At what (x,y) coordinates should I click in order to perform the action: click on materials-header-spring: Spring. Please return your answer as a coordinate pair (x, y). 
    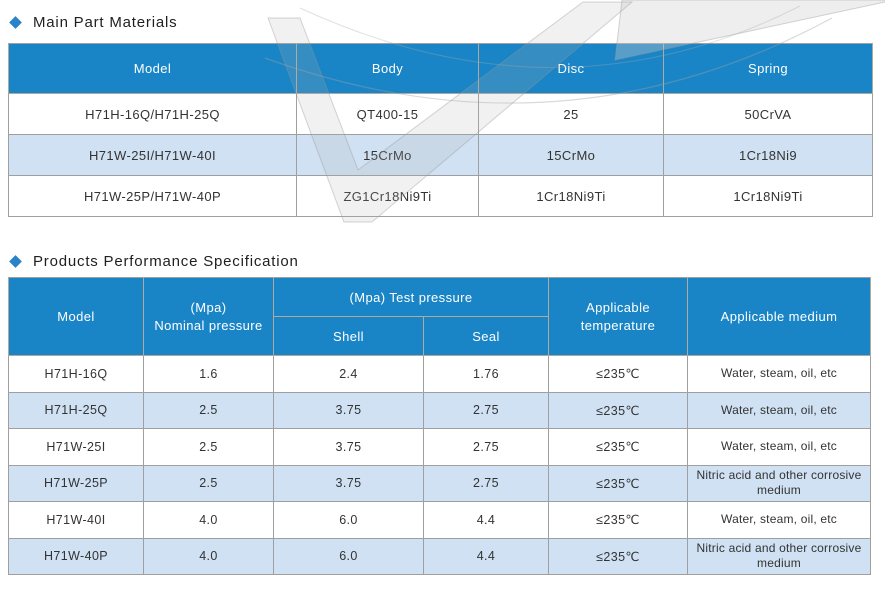
    Looking at the image, I should click on (768, 68).